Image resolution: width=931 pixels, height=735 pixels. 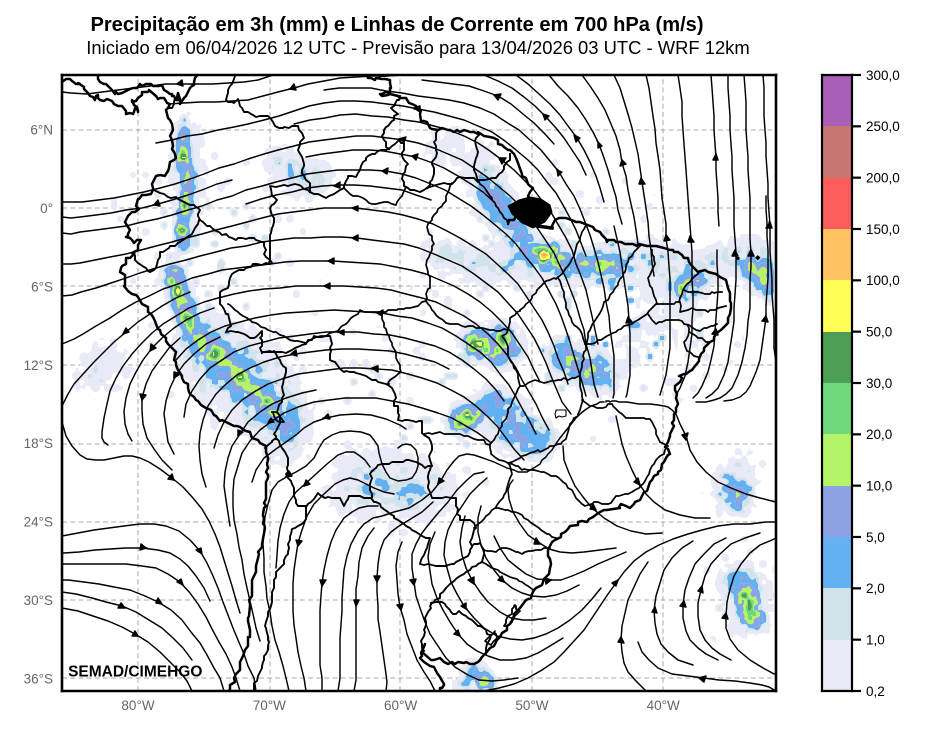 What do you see at coordinates (883, 178) in the screenshot?
I see `svg-text: 200,0` at bounding box center [883, 178].